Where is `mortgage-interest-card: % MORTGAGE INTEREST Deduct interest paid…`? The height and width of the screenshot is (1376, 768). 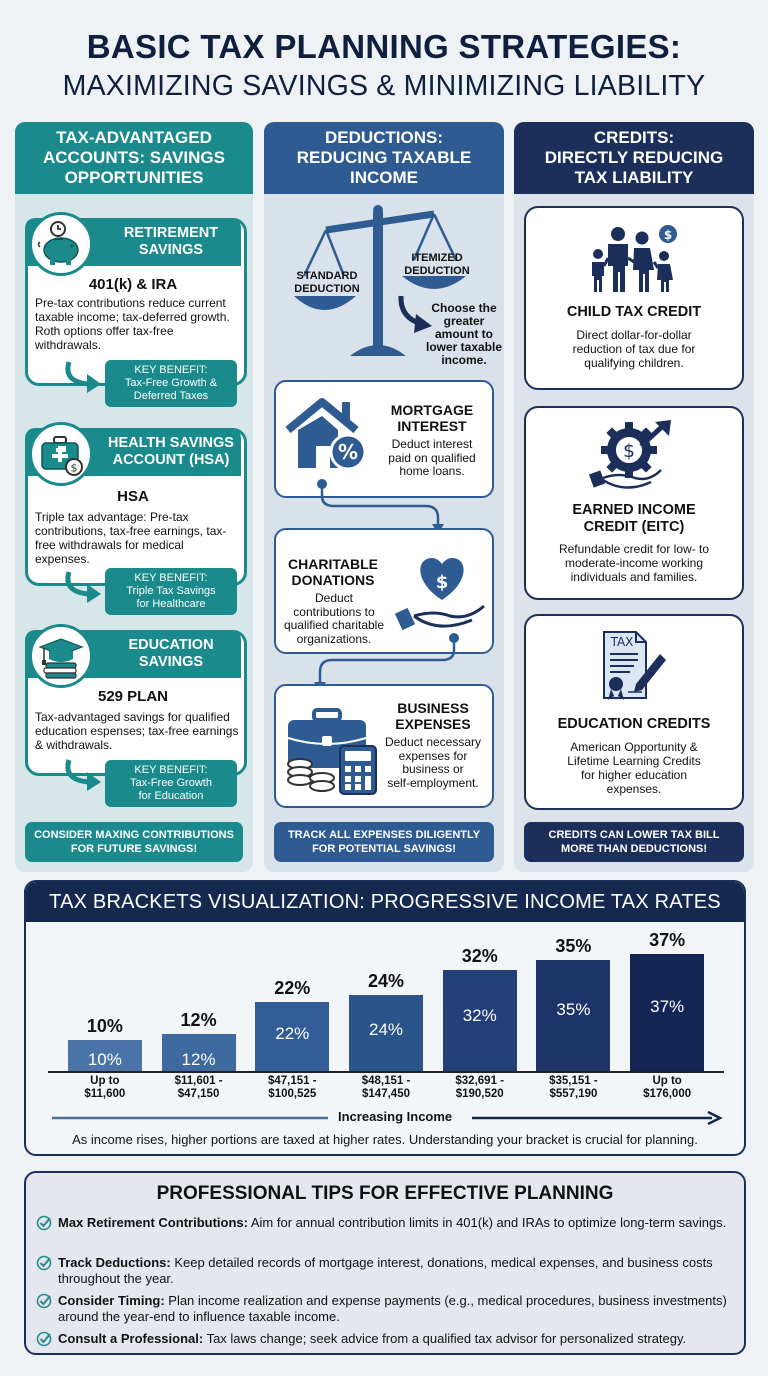 mortgage-interest-card: % MORTGAGE INTEREST Deduct interest paid… is located at coordinates (384, 439).